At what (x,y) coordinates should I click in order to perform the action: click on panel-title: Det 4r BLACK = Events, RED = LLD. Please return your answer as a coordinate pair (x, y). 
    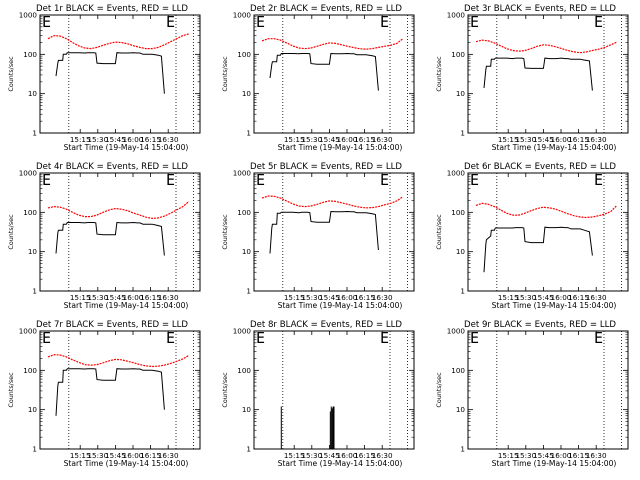
    Looking at the image, I should click on (112, 167).